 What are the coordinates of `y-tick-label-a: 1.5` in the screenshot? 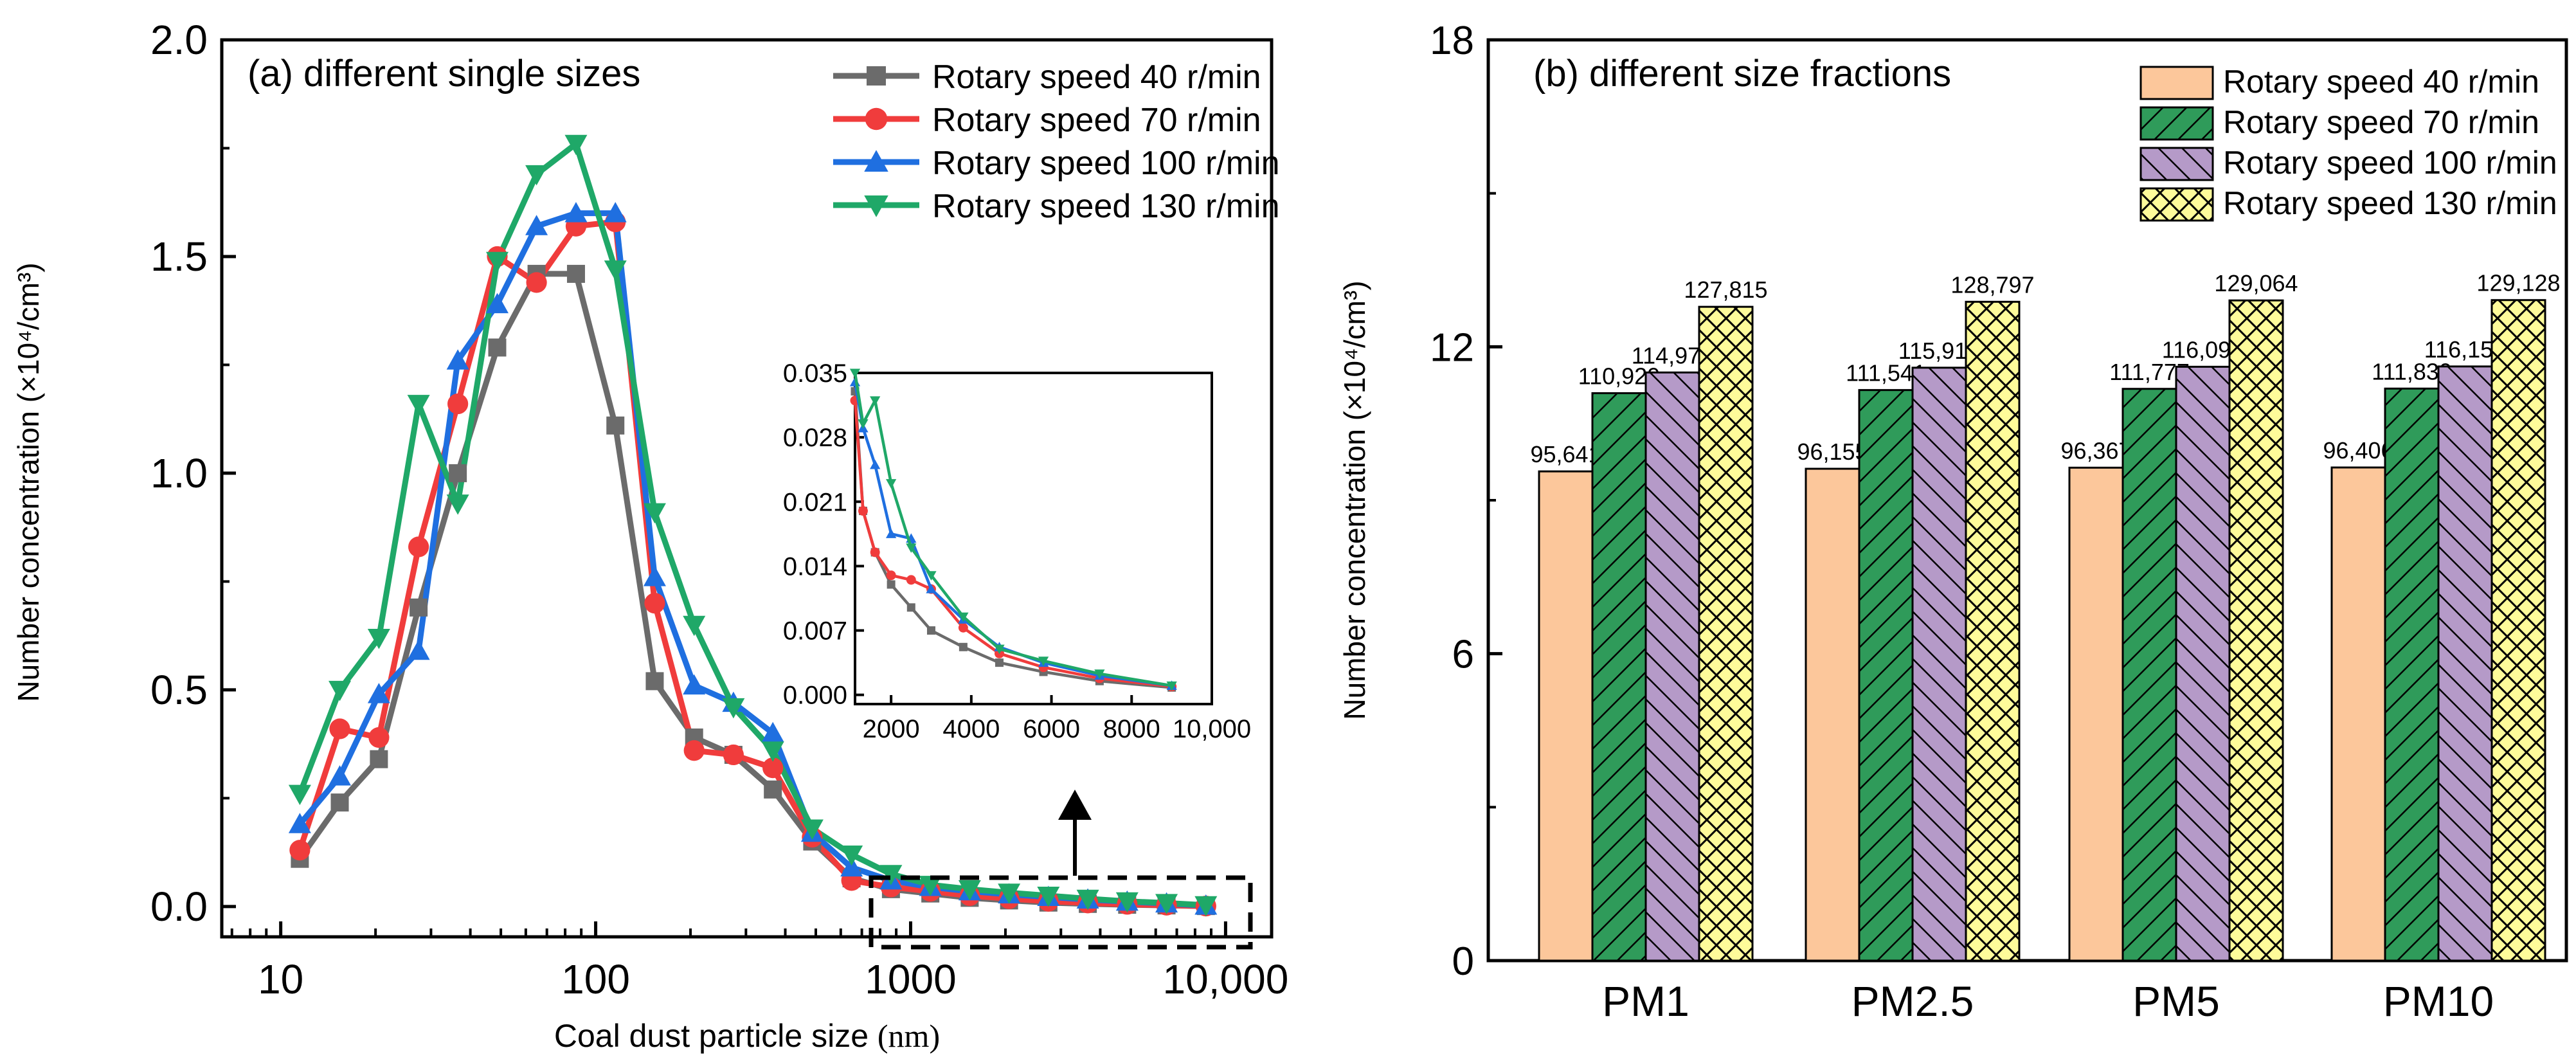 It's located at (179, 256).